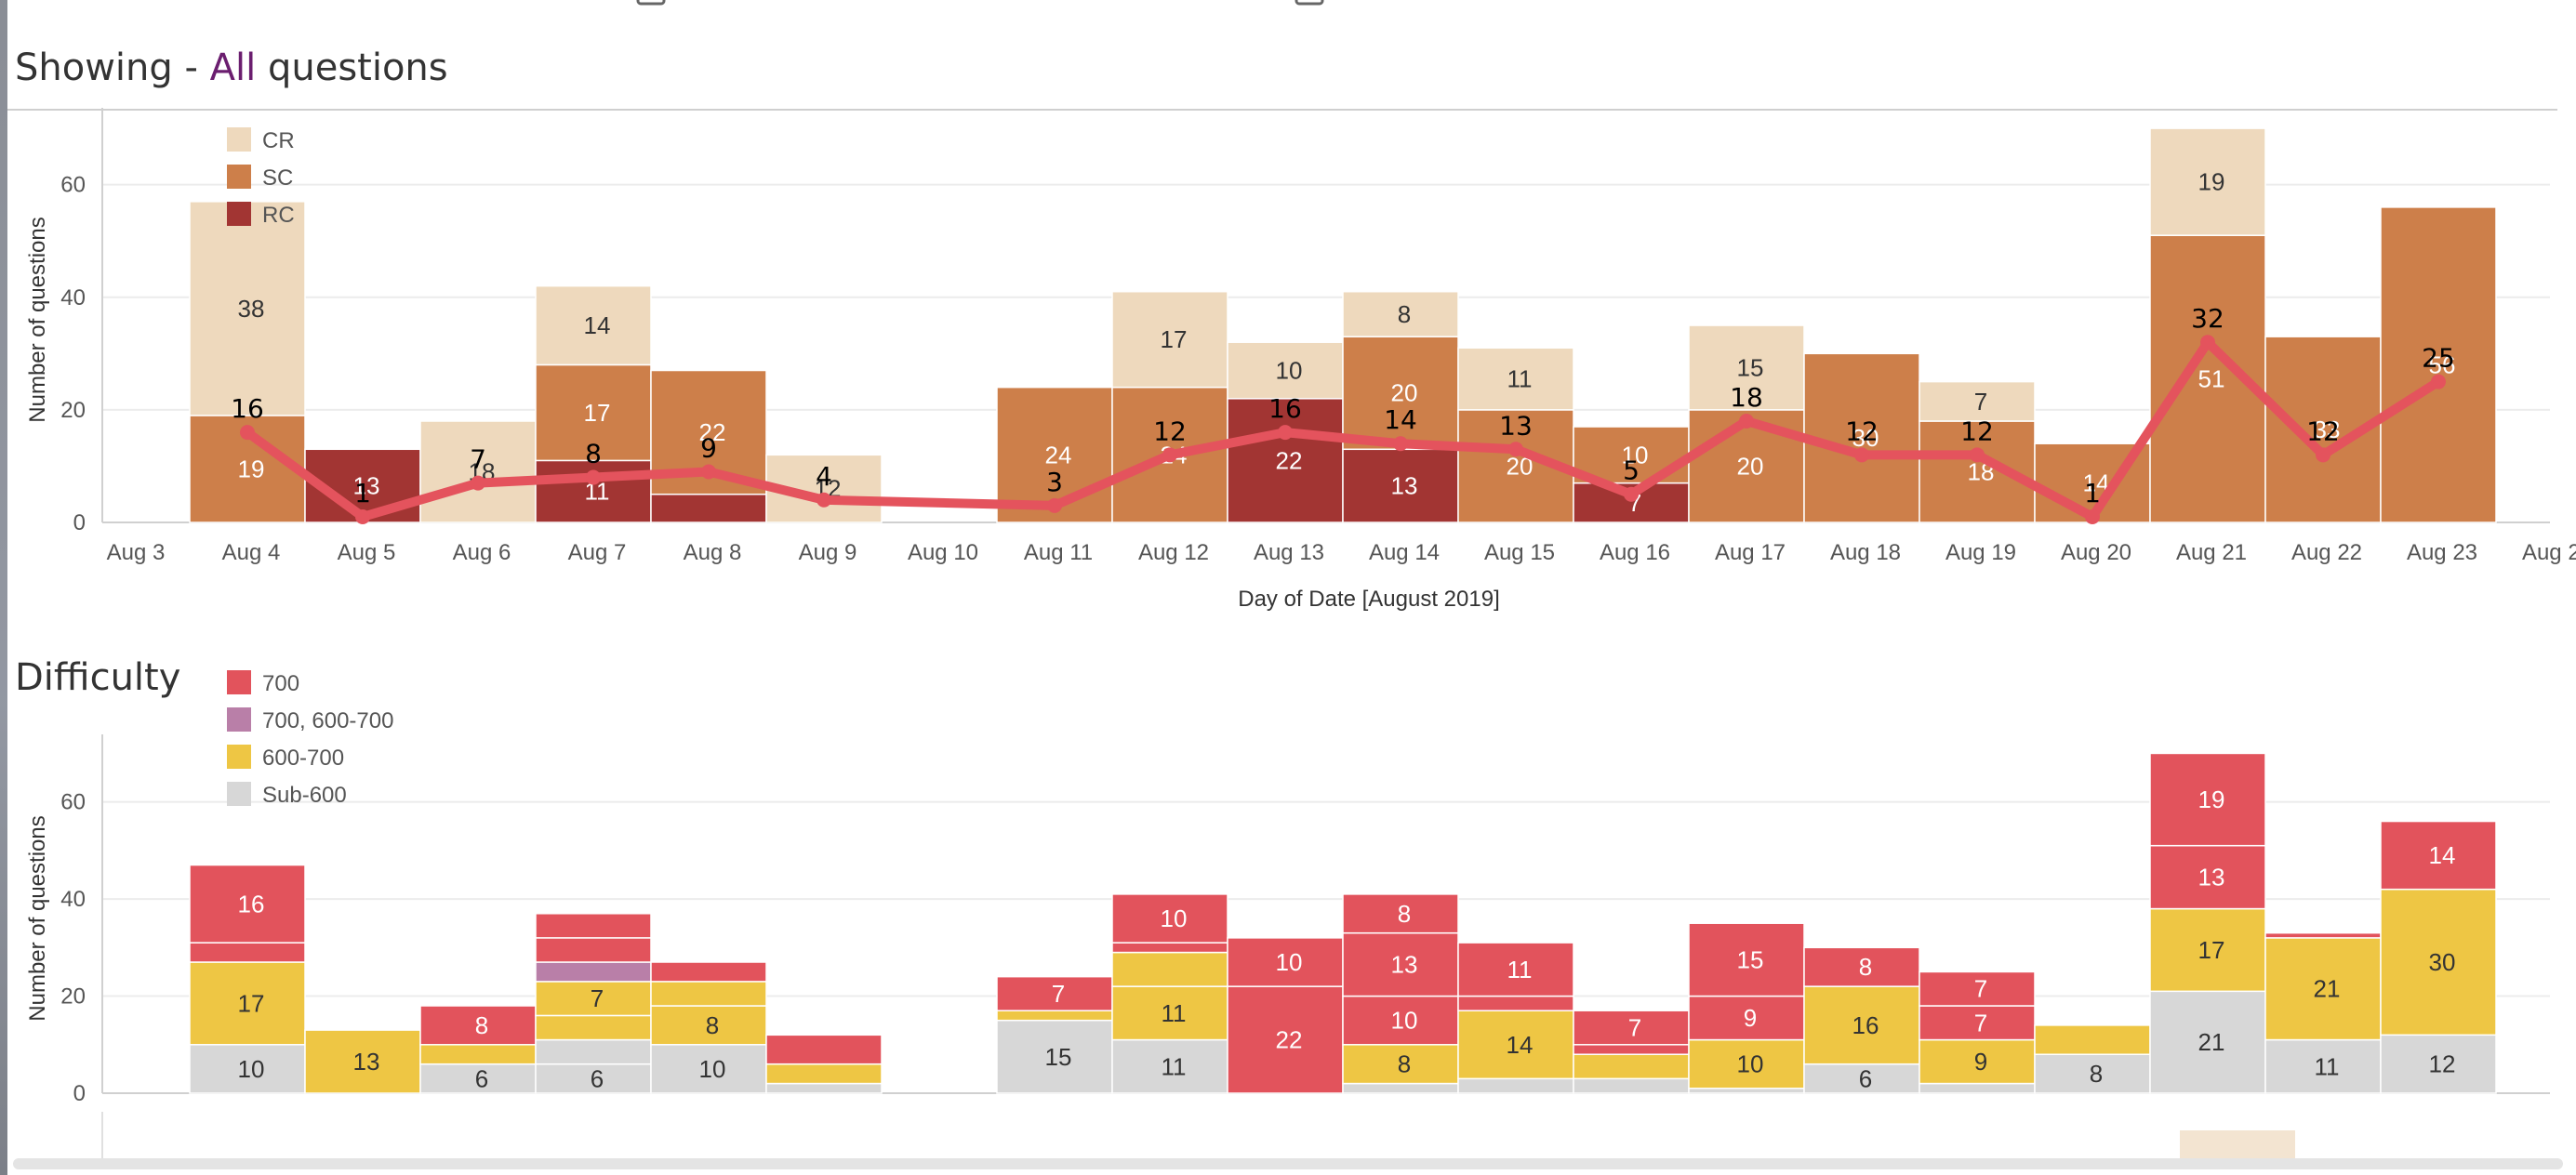 Image resolution: width=2576 pixels, height=1175 pixels. I want to click on x-tick-label: Aug 13, so click(1289, 552).